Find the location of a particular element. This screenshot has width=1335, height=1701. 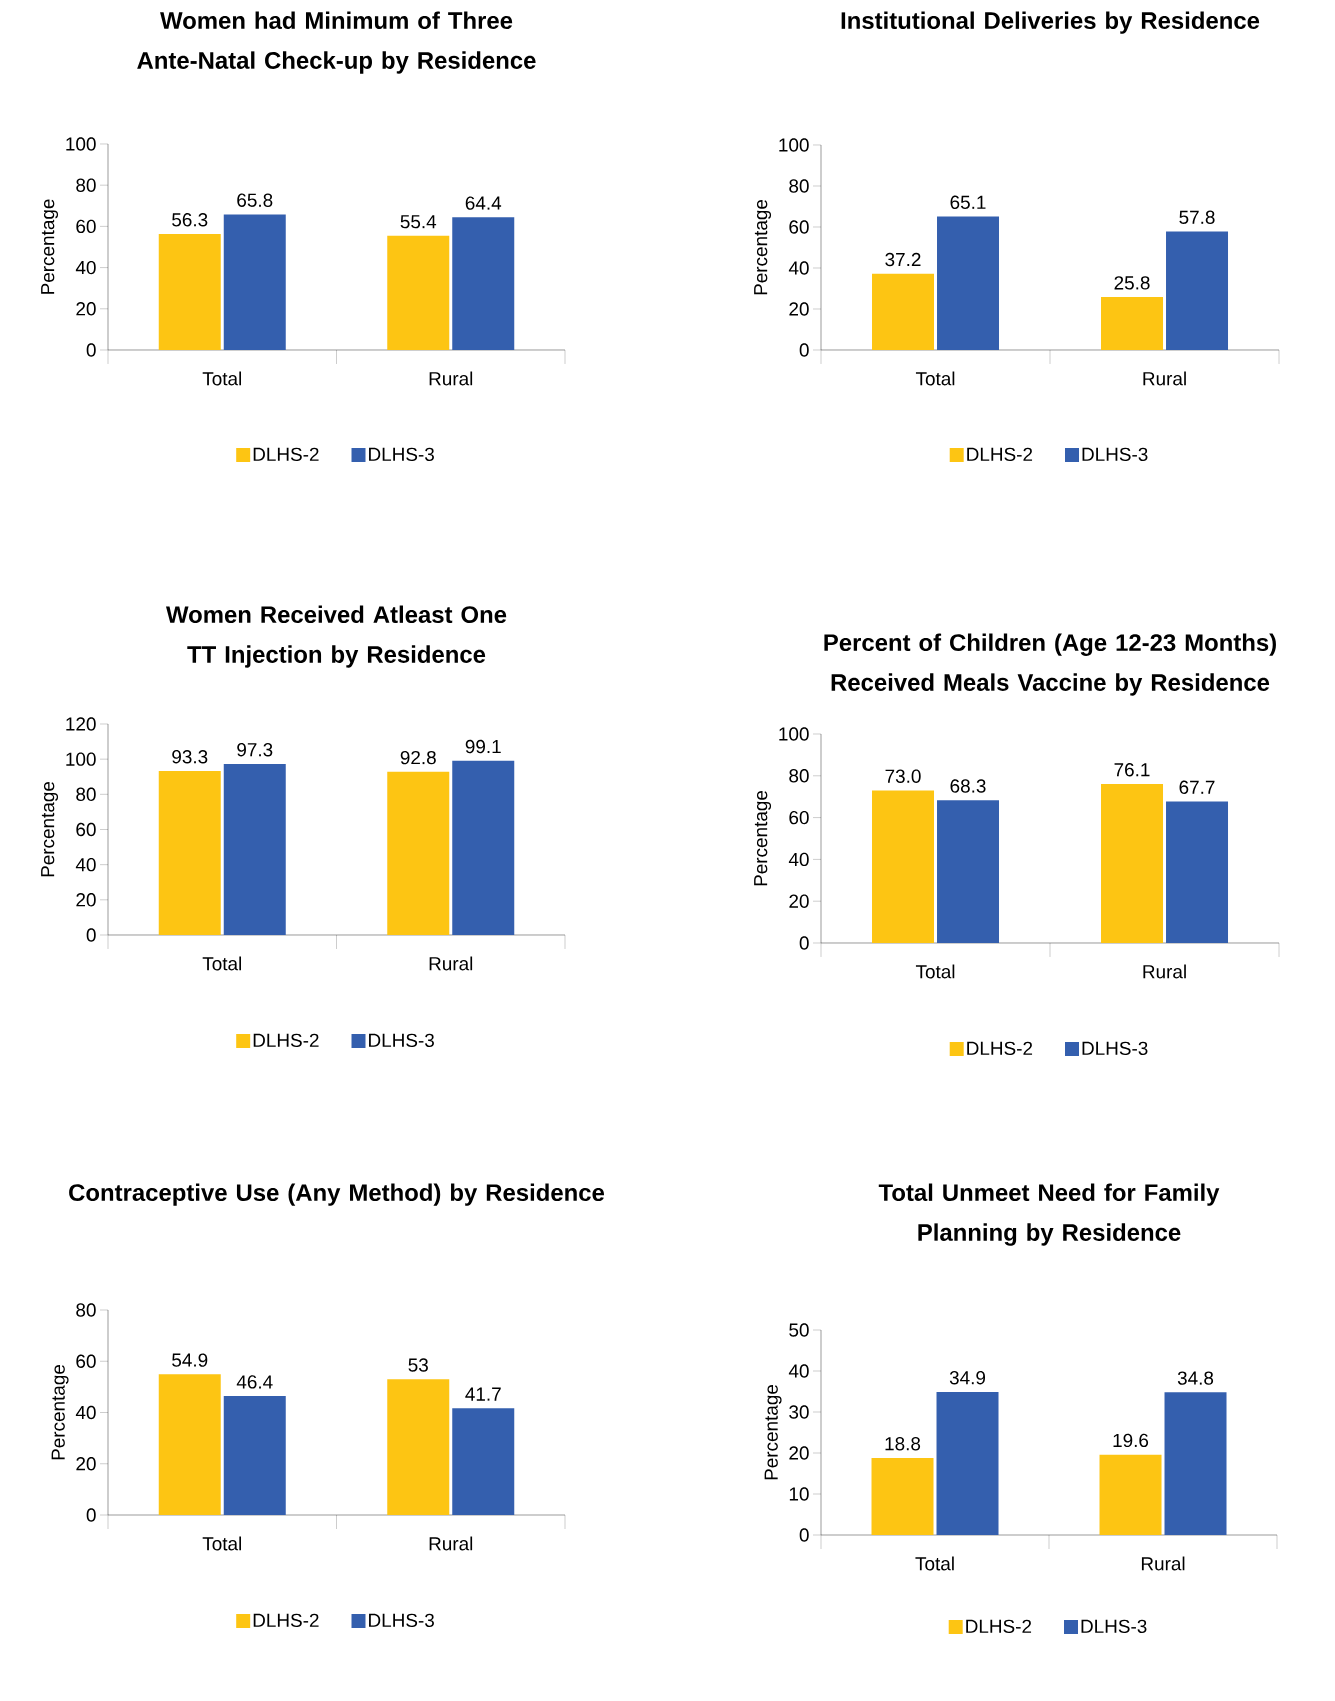

data-label: 73.0 is located at coordinates (903, 776).